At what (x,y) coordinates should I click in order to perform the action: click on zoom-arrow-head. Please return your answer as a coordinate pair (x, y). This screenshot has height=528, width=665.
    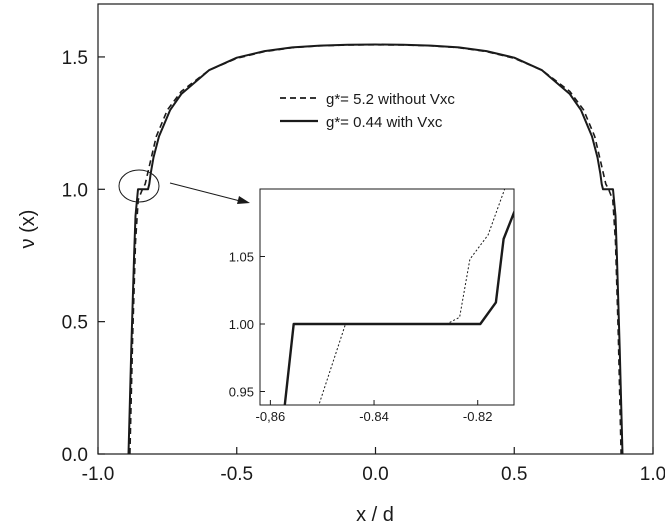
    Looking at the image, I should click on (243, 200).